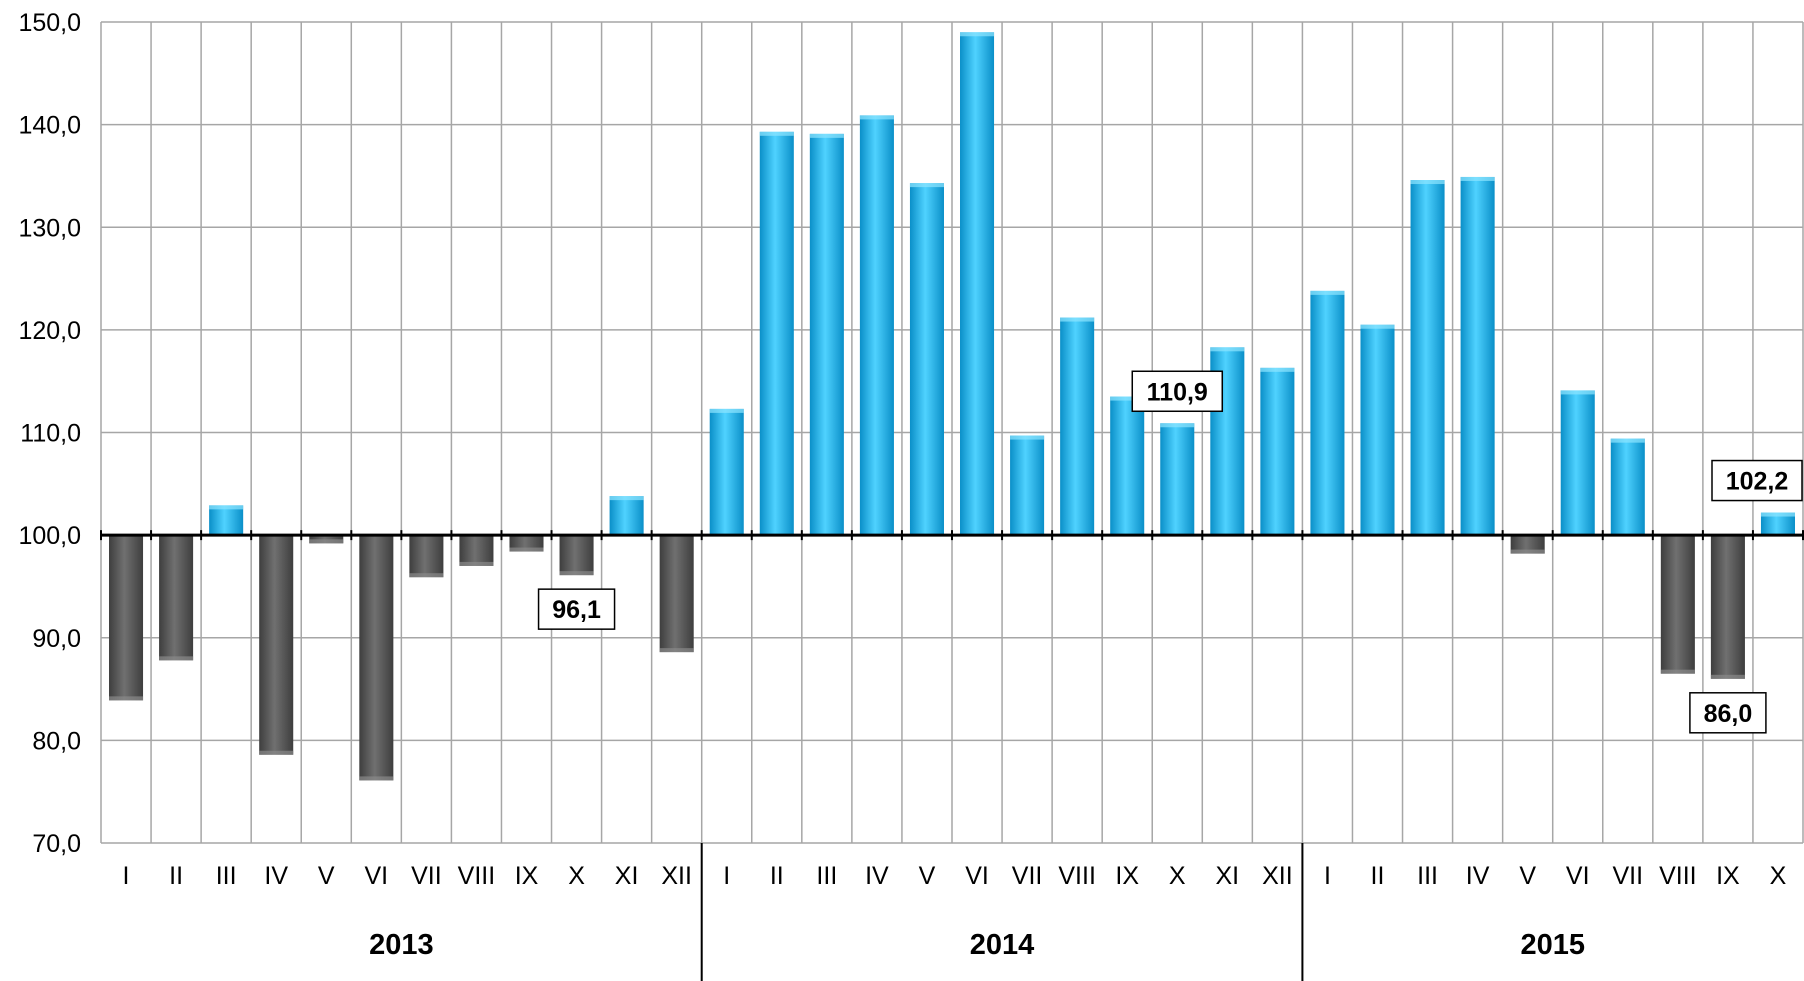  I want to click on y-tick-label: 90,0, so click(56, 639).